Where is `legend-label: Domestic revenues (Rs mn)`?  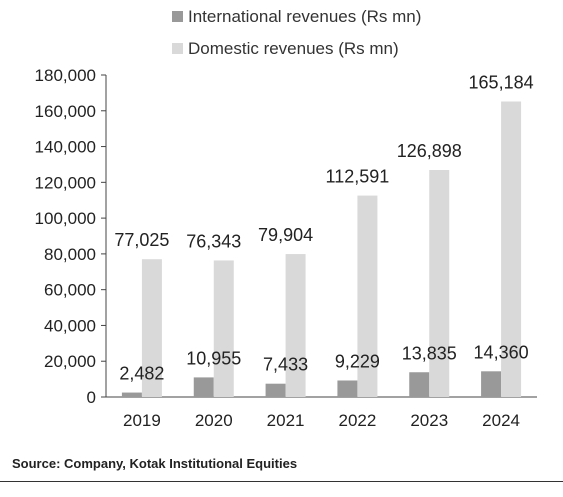 legend-label: Domestic revenues (Rs mn) is located at coordinates (293, 48).